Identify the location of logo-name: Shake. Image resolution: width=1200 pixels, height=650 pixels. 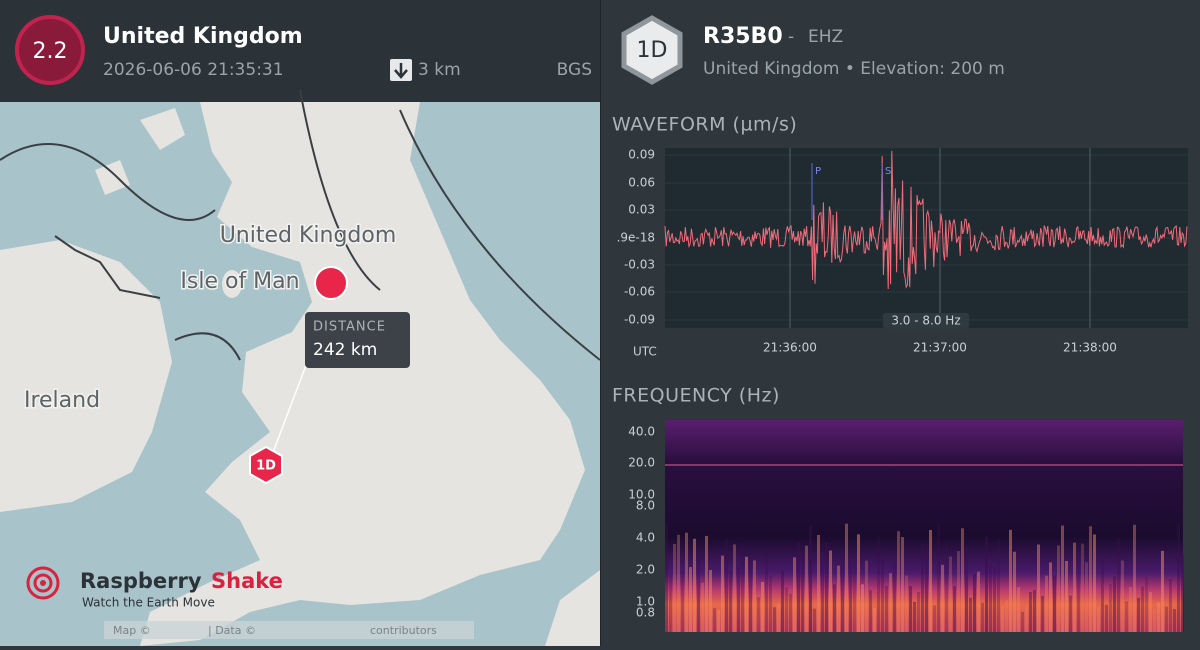
(247, 581).